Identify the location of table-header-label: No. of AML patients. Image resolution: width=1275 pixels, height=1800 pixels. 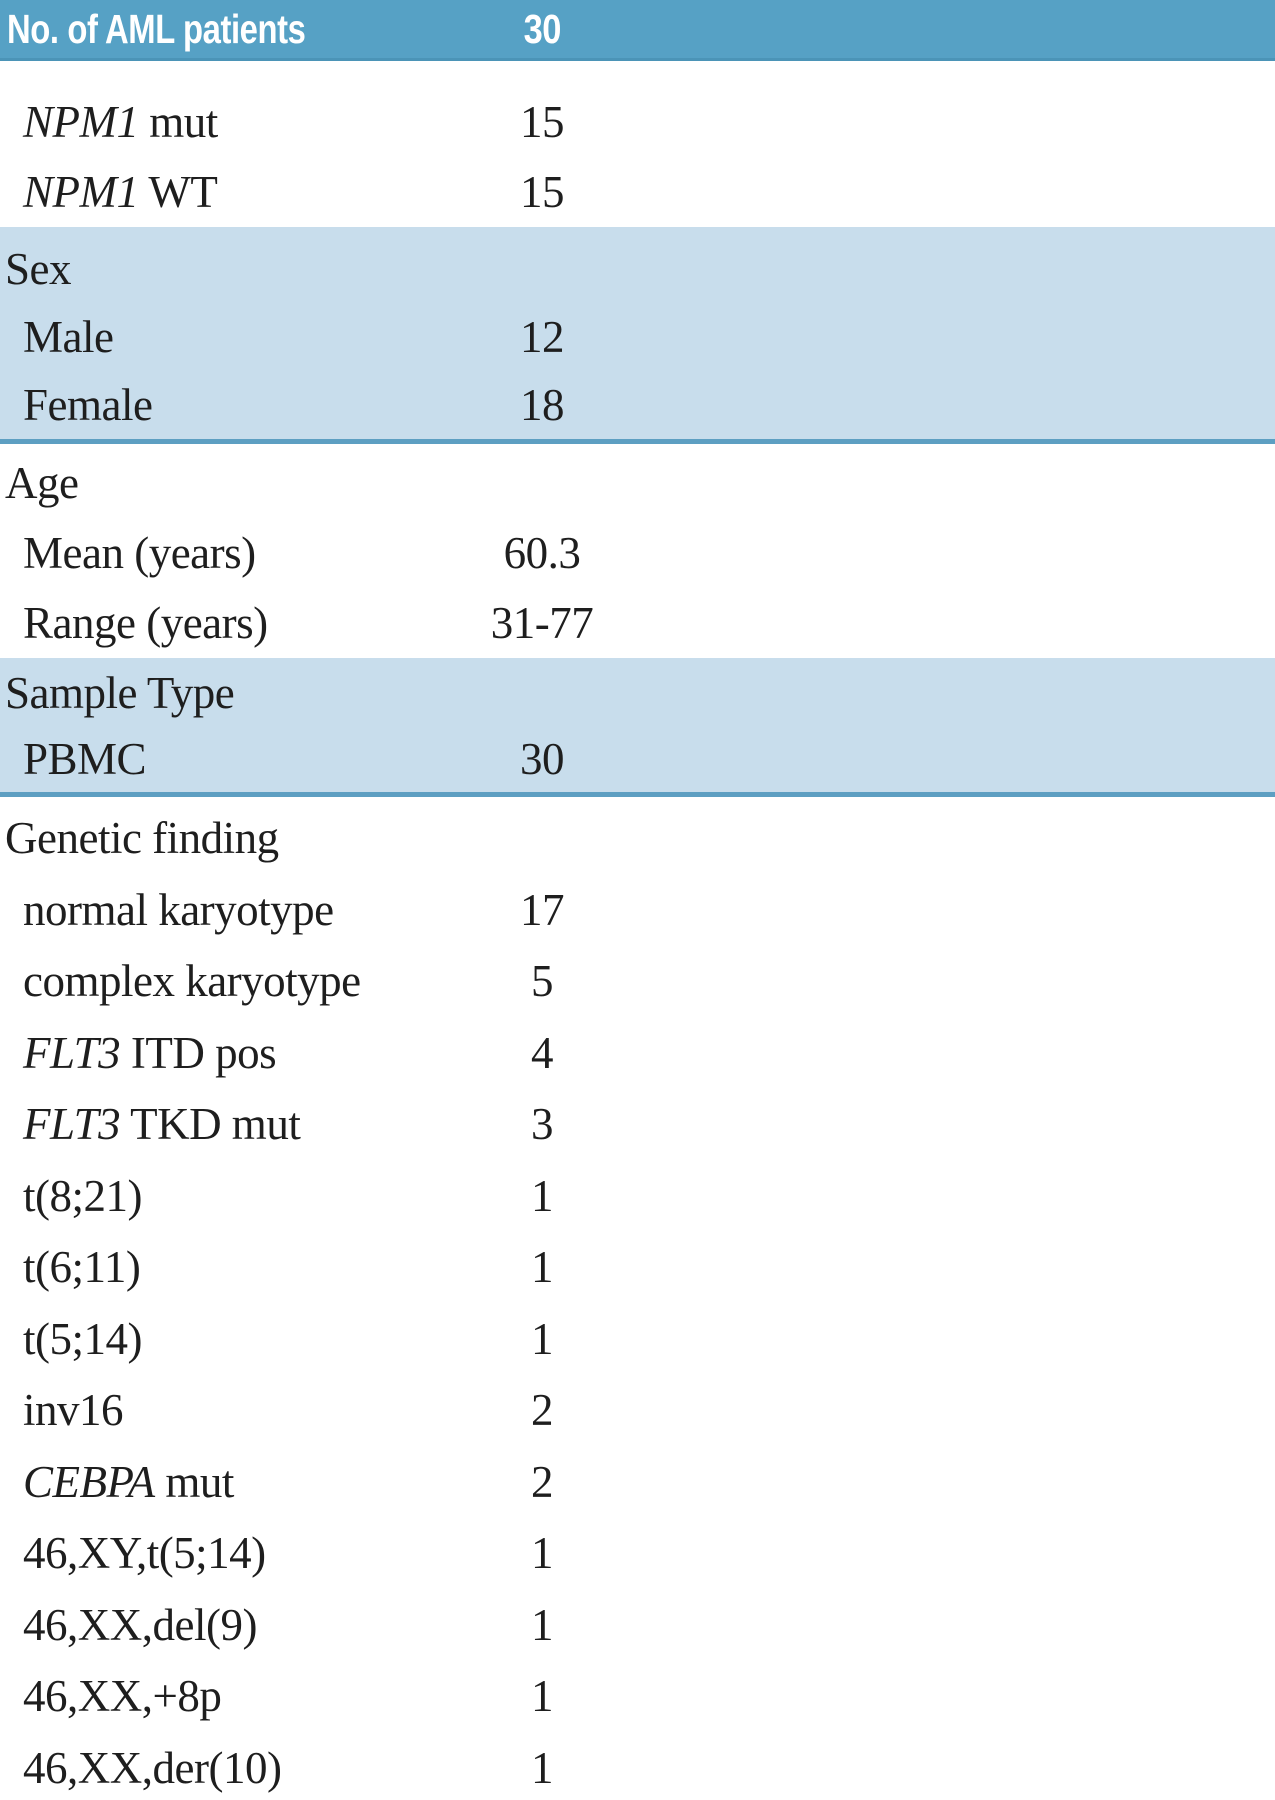
(200, 28).